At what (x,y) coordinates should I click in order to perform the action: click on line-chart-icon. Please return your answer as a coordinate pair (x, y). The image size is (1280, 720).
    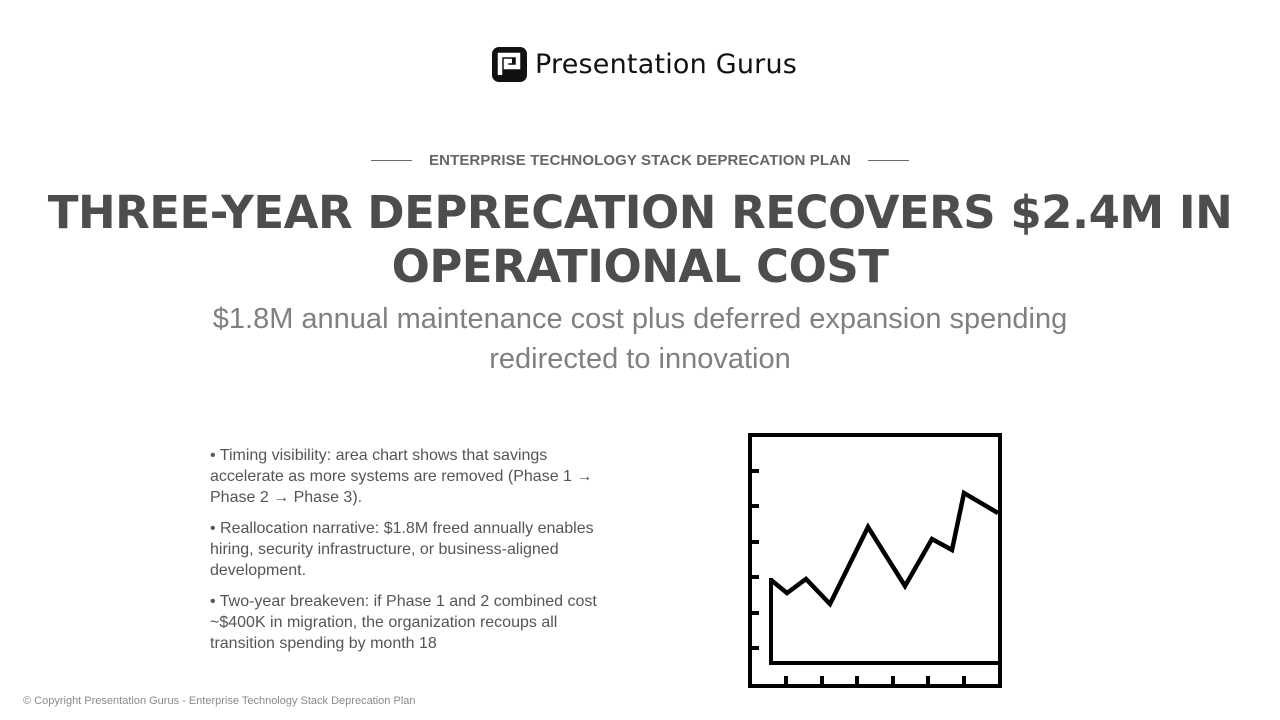
    Looking at the image, I should click on (875, 560).